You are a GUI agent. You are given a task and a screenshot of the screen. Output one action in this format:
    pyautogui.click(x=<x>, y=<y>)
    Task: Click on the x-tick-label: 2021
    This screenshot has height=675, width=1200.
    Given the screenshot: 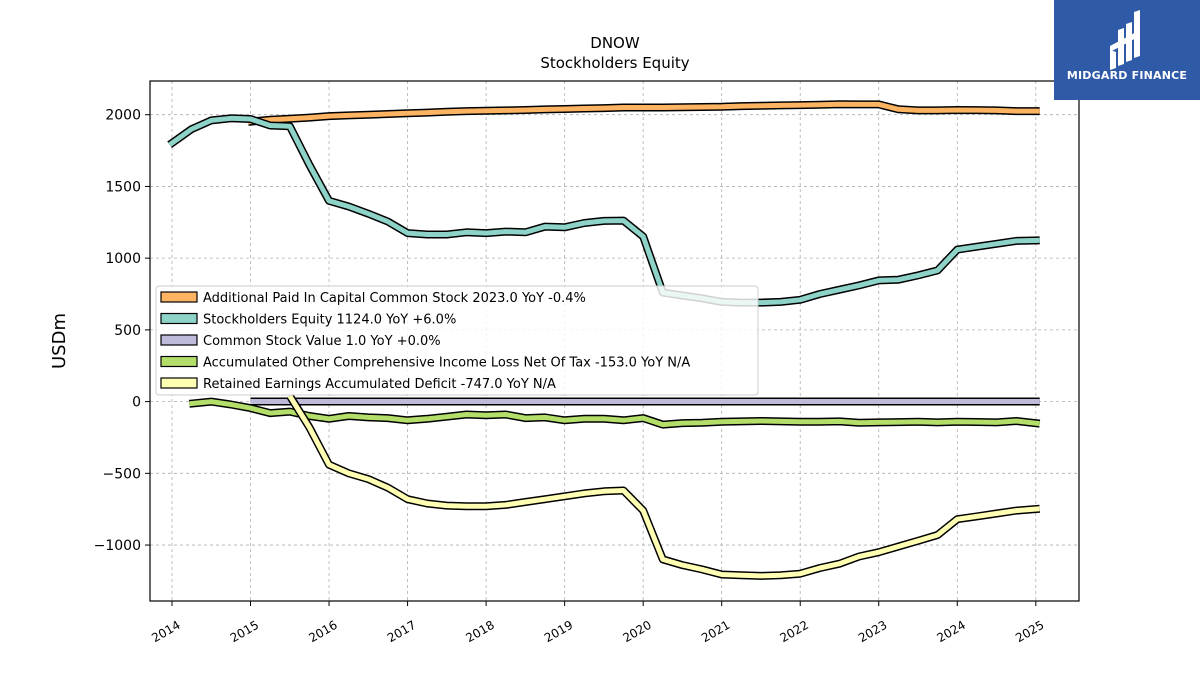 What is the action you would take?
    pyautogui.click(x=715, y=631)
    